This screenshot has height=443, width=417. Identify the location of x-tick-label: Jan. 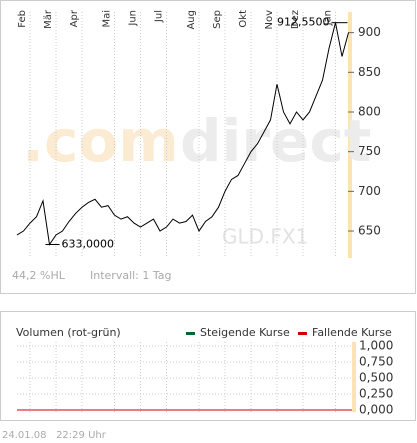
(328, 18).